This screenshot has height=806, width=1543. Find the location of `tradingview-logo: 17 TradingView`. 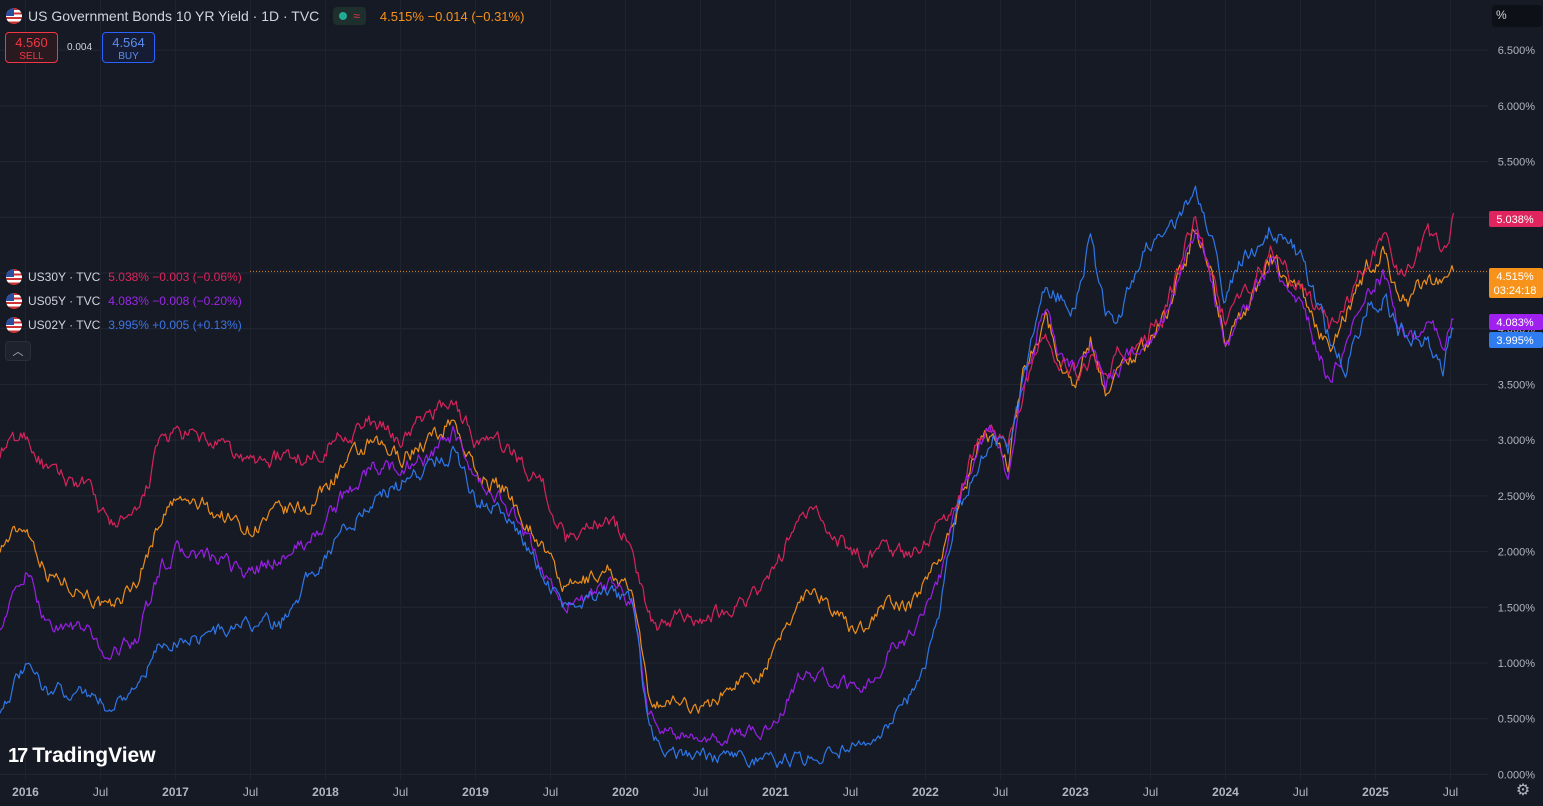

tradingview-logo: 17 TradingView is located at coordinates (82, 756).